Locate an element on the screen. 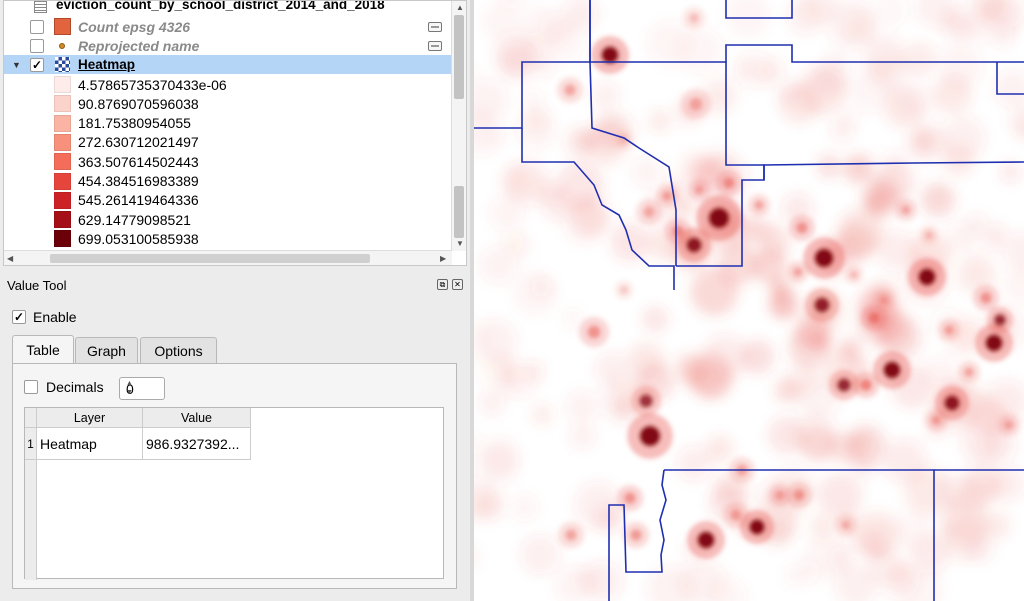  tab-graph: Graph is located at coordinates (106, 350).